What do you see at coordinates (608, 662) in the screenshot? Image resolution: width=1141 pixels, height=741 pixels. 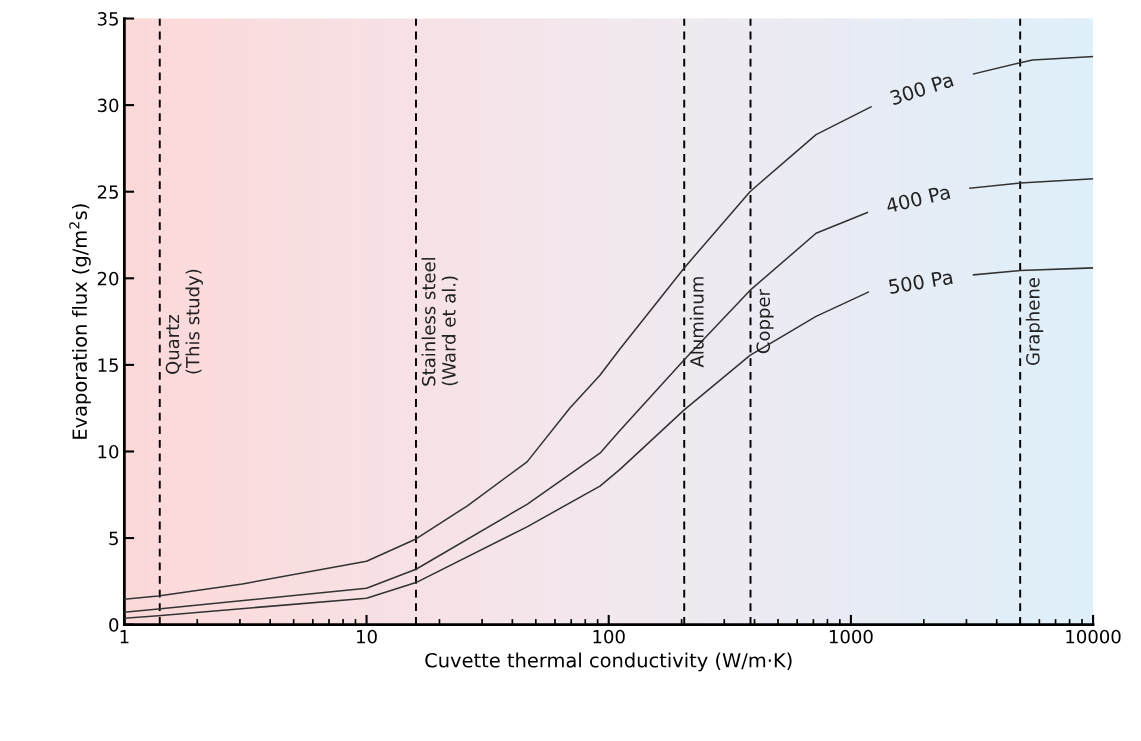 I see `x-axis-title: Cuvette thermal conductivity (W/m·K)` at bounding box center [608, 662].